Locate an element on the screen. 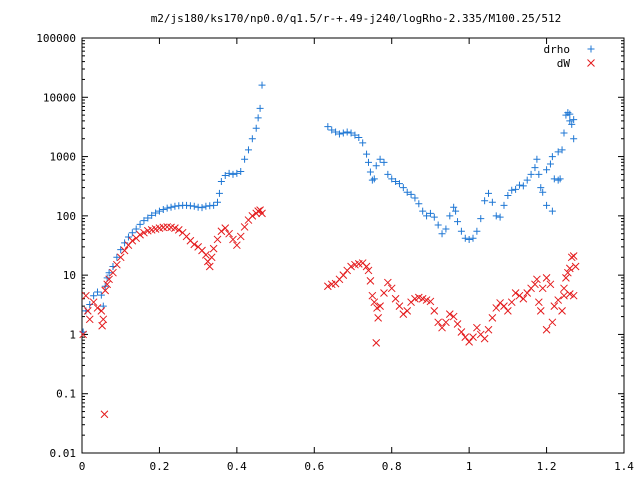 The width and height of the screenshot is (640, 480). y-tick-label: 10000 is located at coordinates (59, 97).